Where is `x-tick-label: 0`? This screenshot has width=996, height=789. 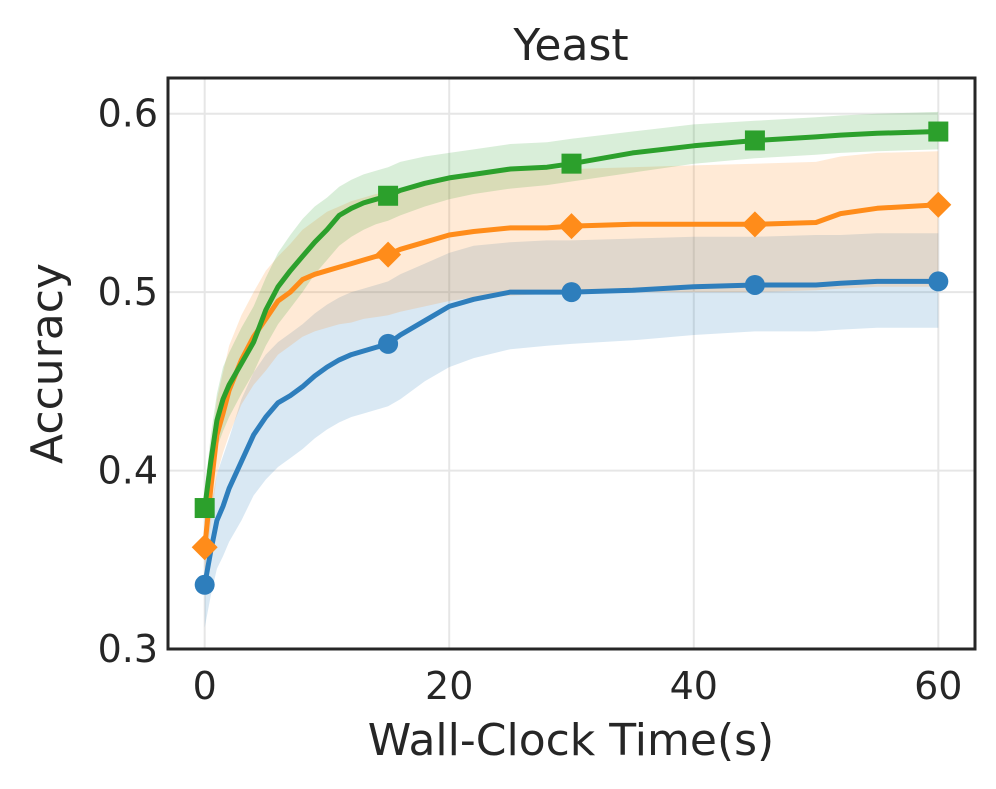 x-tick-label: 0 is located at coordinates (205, 686).